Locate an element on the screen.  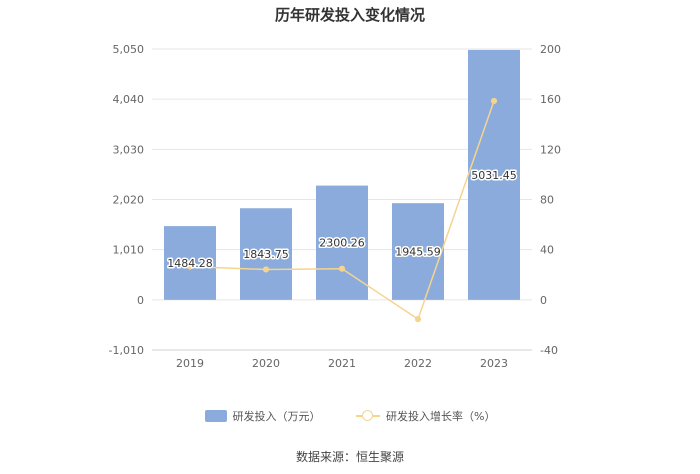
y-left-tick-label: 5,050 is located at coordinates (129, 49).